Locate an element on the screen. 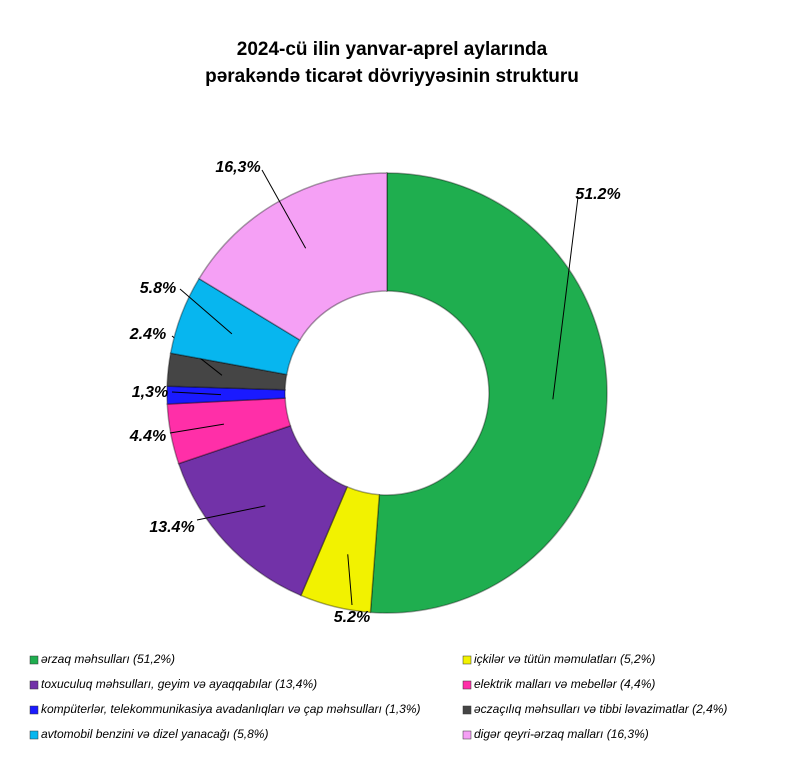 This screenshot has height=759, width=800. data-label: 16,3% is located at coordinates (237, 167).